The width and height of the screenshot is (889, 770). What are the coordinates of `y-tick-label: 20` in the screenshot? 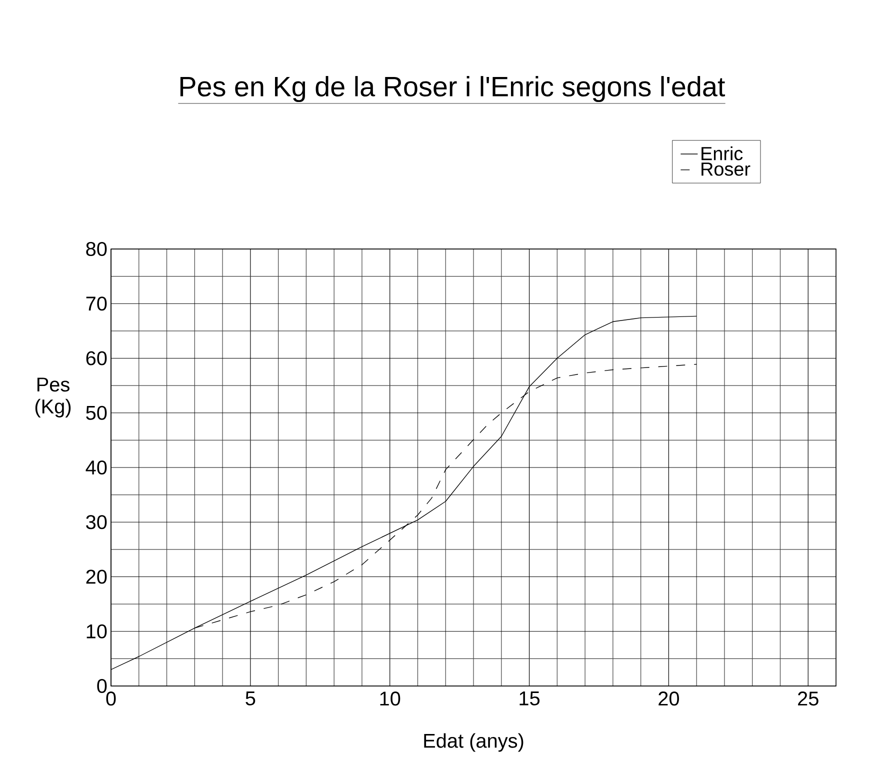 It's located at (96, 577).